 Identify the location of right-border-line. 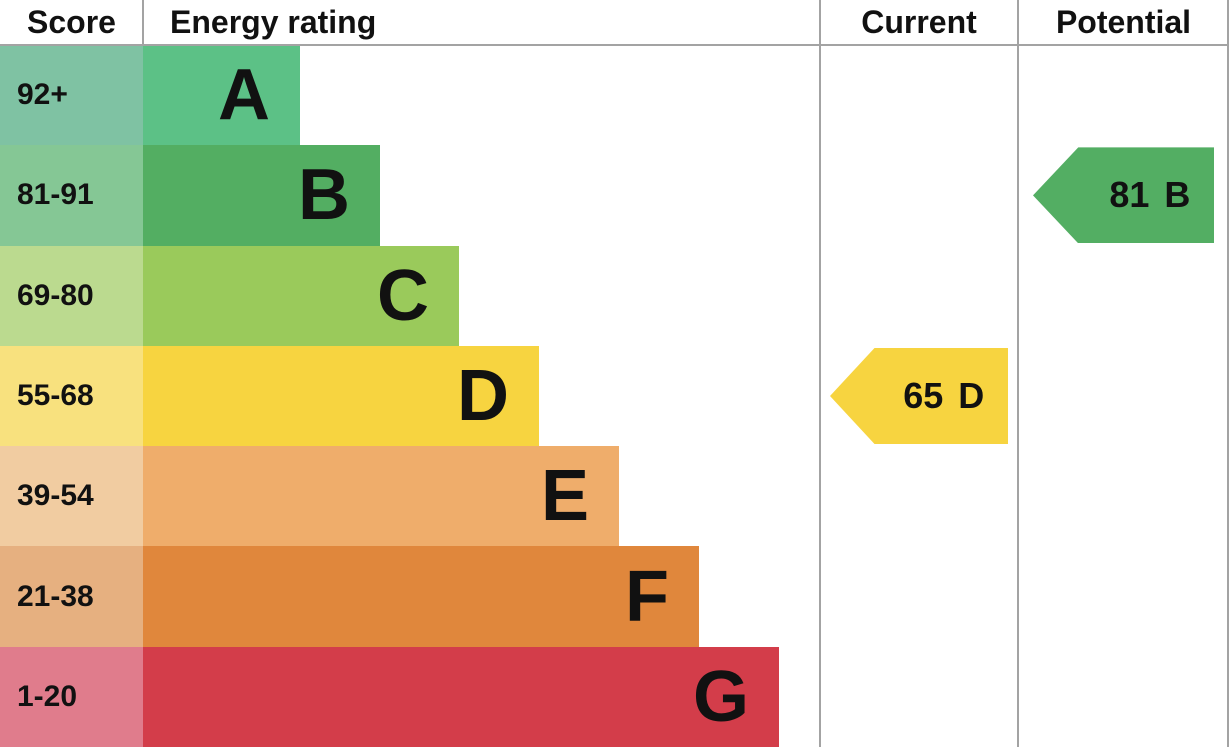
(1228, 373).